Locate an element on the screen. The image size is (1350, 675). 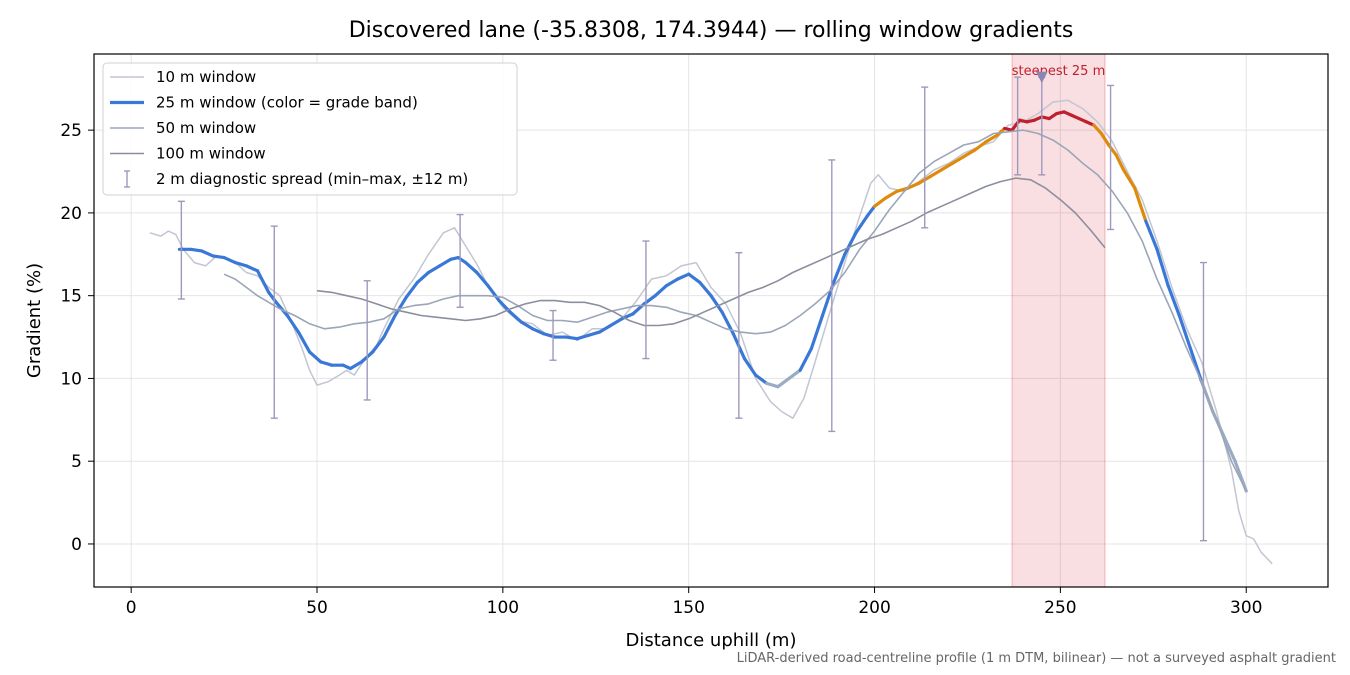
y-axis-label: Gradient (%) is located at coordinates (34, 320).